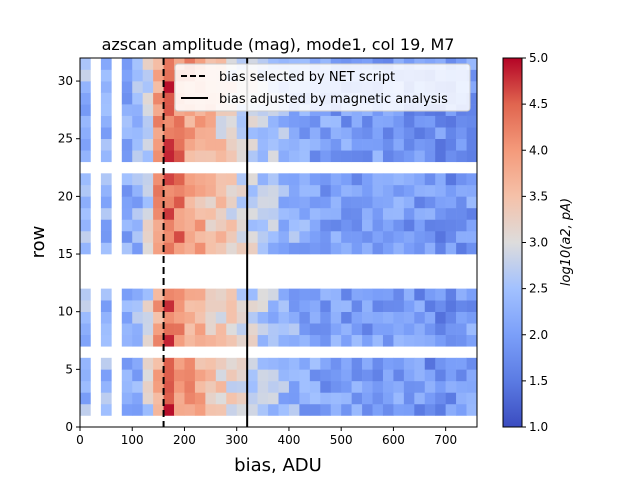  I want to click on y-tick-label: 15, so click(65, 254).